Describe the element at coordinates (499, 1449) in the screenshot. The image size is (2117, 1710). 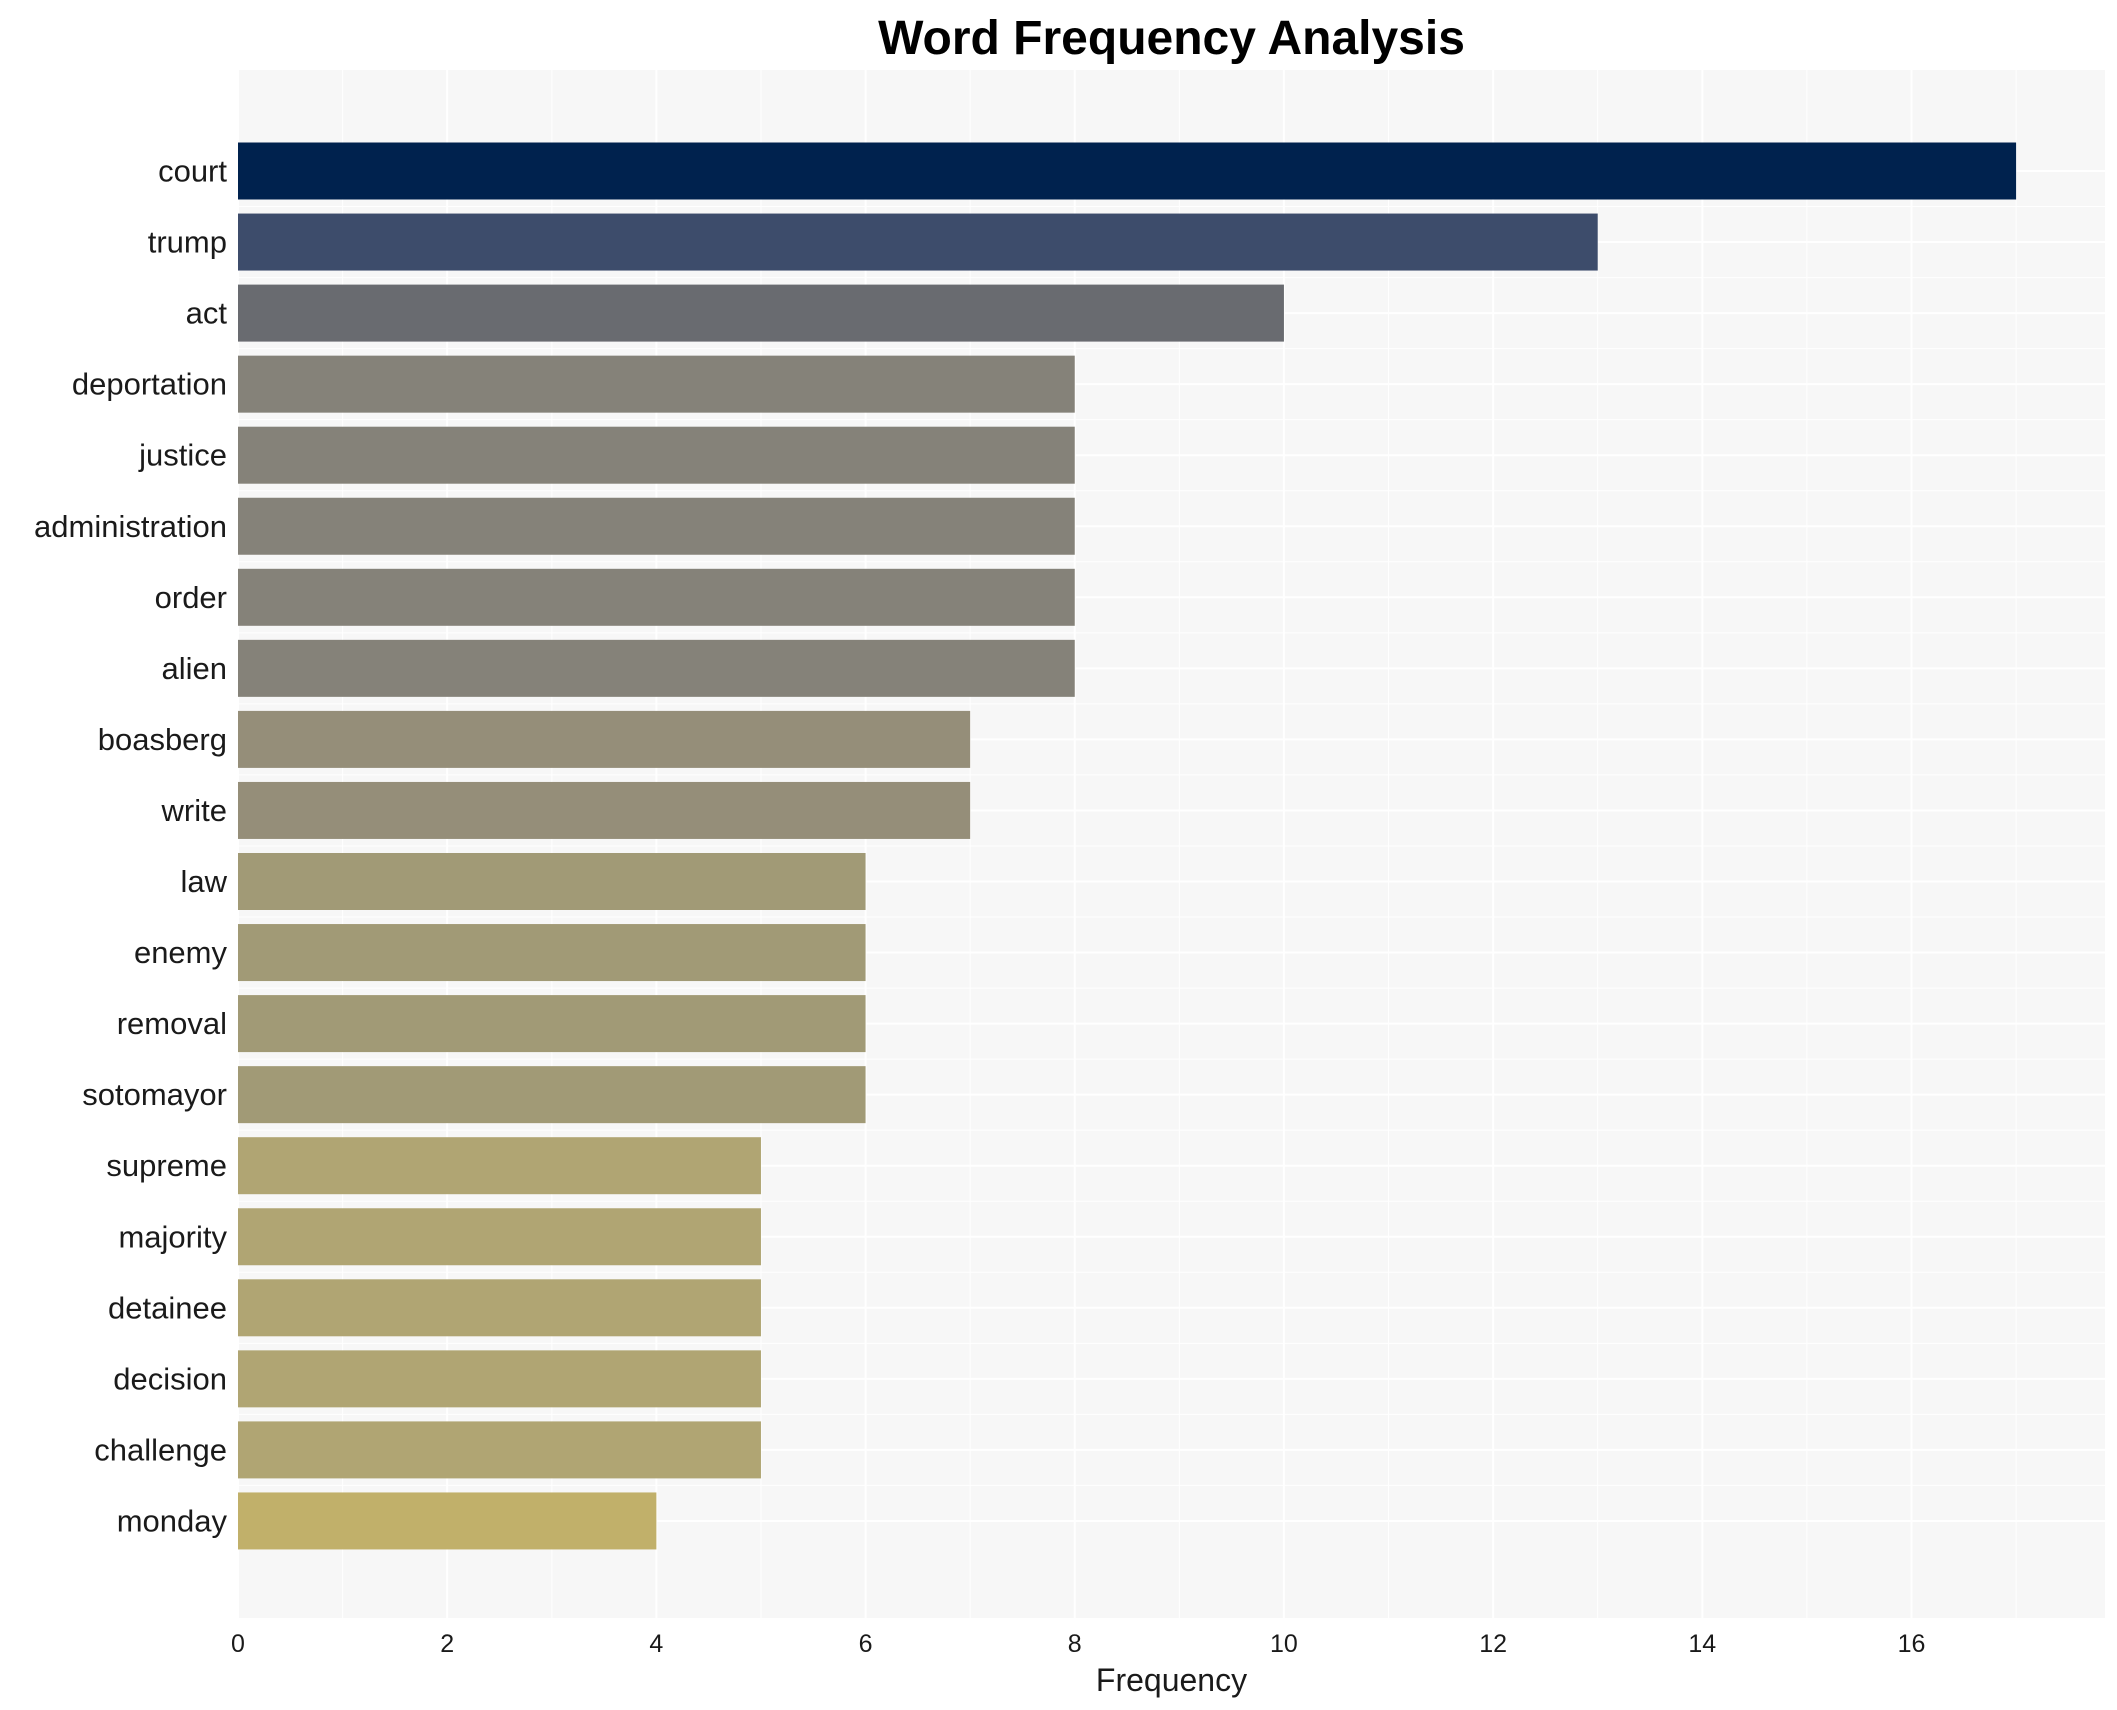
I see `bar-challenge` at that location.